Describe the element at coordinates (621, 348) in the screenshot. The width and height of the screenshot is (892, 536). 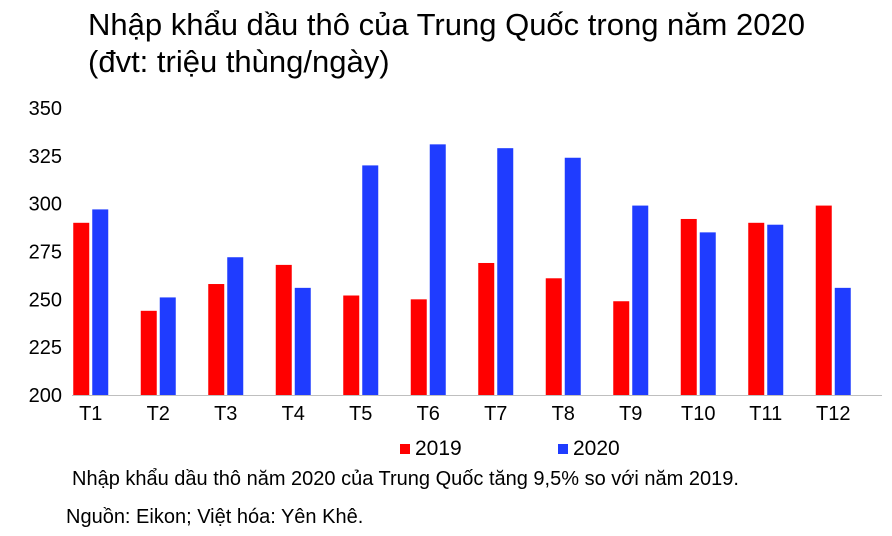
I see `bar-2019-T9` at that location.